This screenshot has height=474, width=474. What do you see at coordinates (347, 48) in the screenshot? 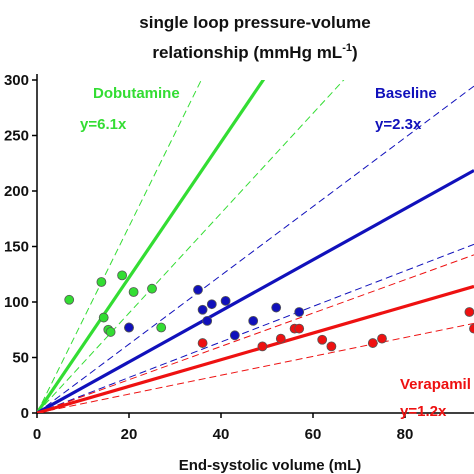
I see `chart-title-superscript: -1` at bounding box center [347, 48].